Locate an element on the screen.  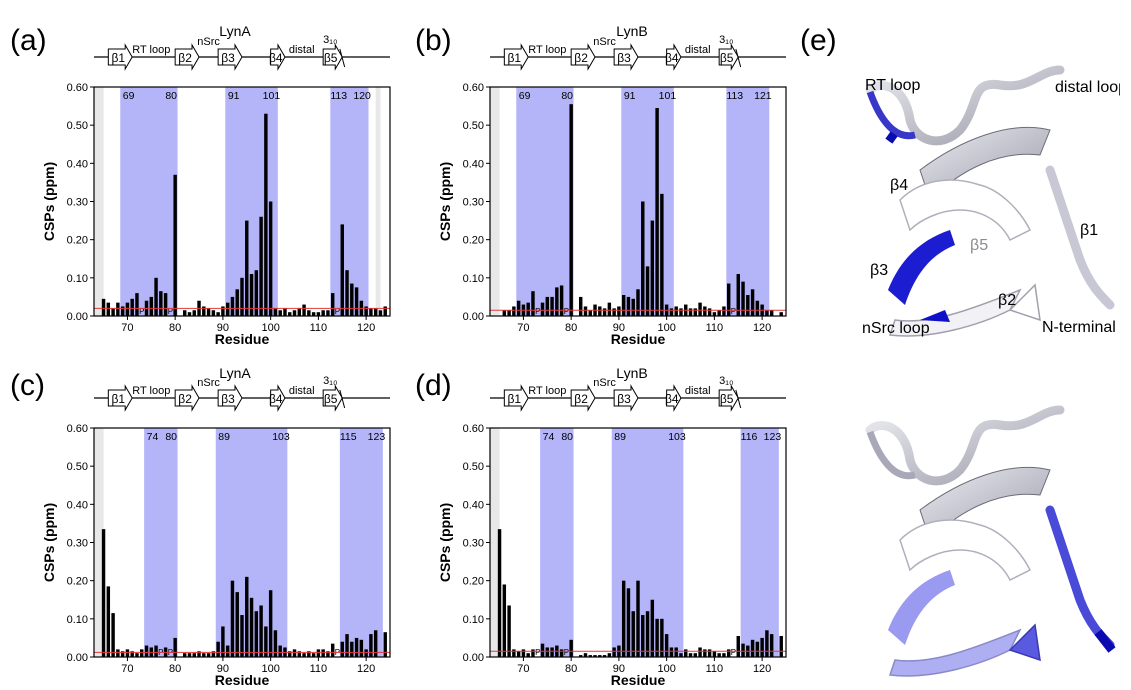
secondary-structure-track: β1 β2 β3 β4 β5 RT loop nSrc distal 3₁₀ is located at coordinates (638, 393).